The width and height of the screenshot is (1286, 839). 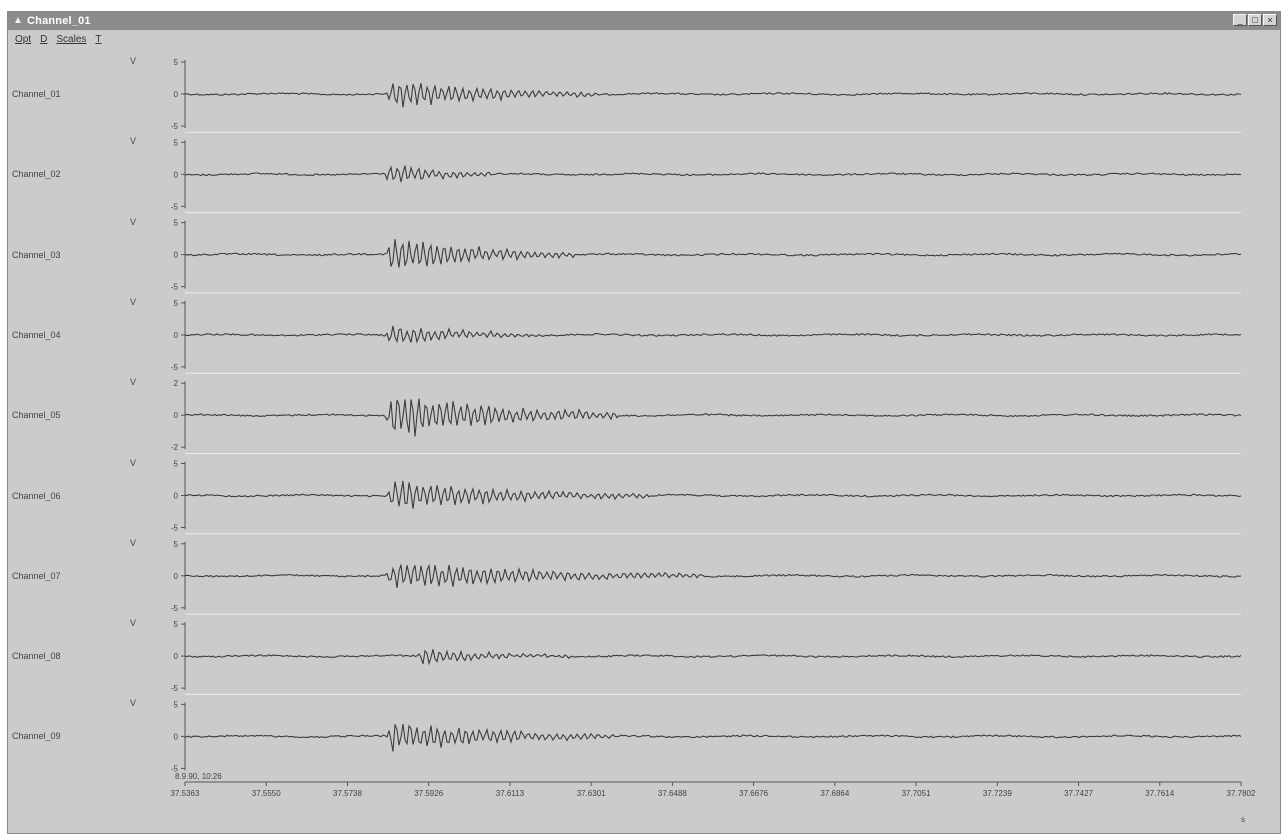 I want to click on menu-t: T, so click(x=98, y=39).